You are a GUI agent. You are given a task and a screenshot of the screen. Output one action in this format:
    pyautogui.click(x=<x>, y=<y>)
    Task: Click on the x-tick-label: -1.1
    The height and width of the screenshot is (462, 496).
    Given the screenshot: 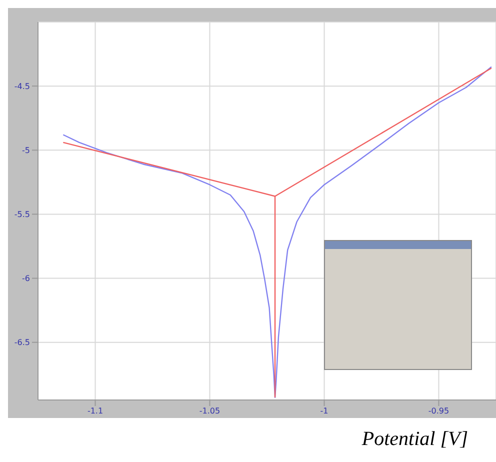 What is the action you would take?
    pyautogui.click(x=95, y=411)
    